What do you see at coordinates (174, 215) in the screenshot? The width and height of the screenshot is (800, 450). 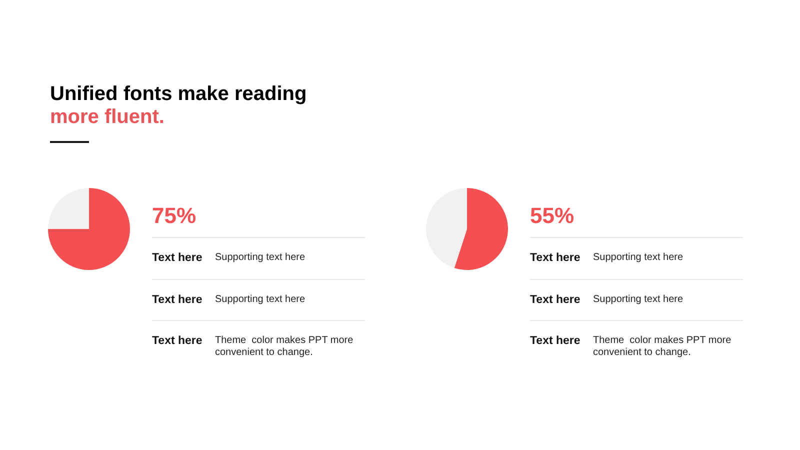 I see `data-label: 75%` at bounding box center [174, 215].